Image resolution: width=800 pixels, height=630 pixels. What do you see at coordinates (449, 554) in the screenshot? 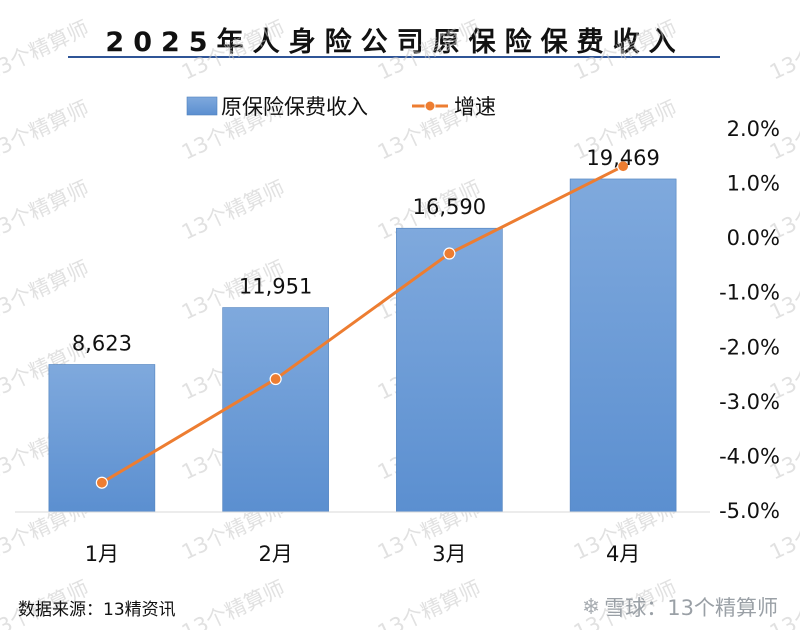
I see `x-tick-label: 3月` at bounding box center [449, 554].